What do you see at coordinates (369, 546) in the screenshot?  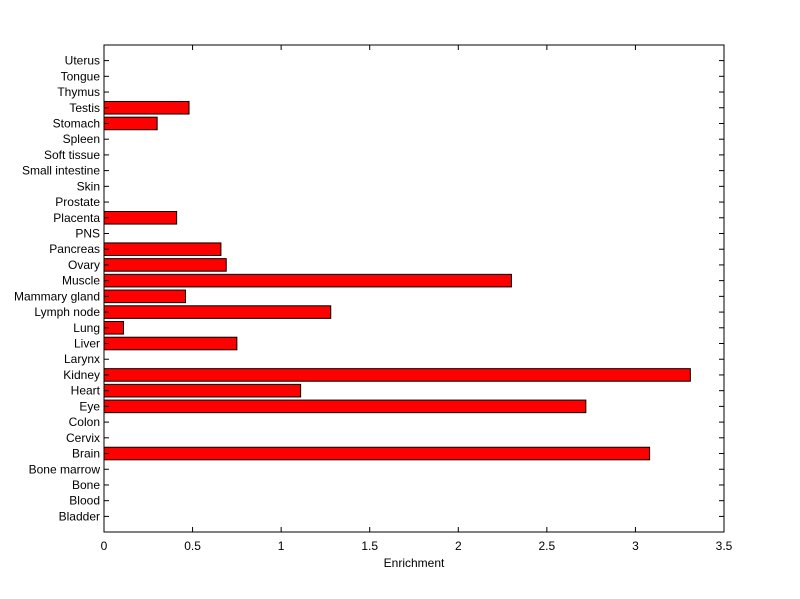 I see `x-tick-label-3: 1.5` at bounding box center [369, 546].